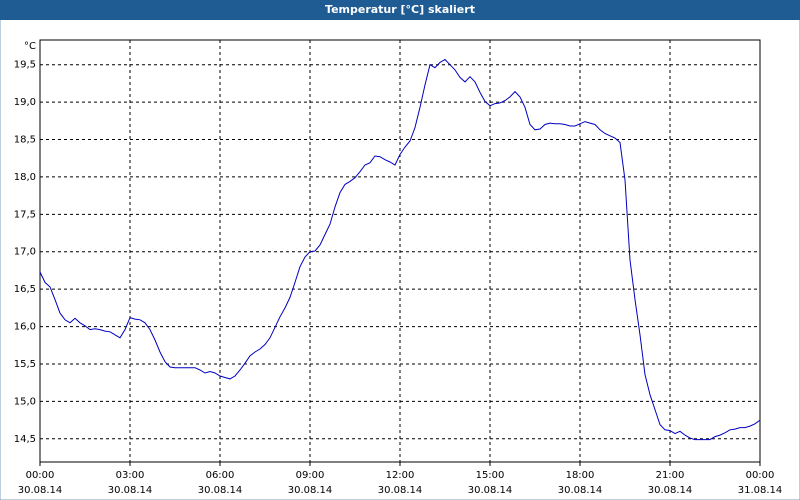  I want to click on chart-title: Temperatur [°C] skaliert, so click(400, 9).